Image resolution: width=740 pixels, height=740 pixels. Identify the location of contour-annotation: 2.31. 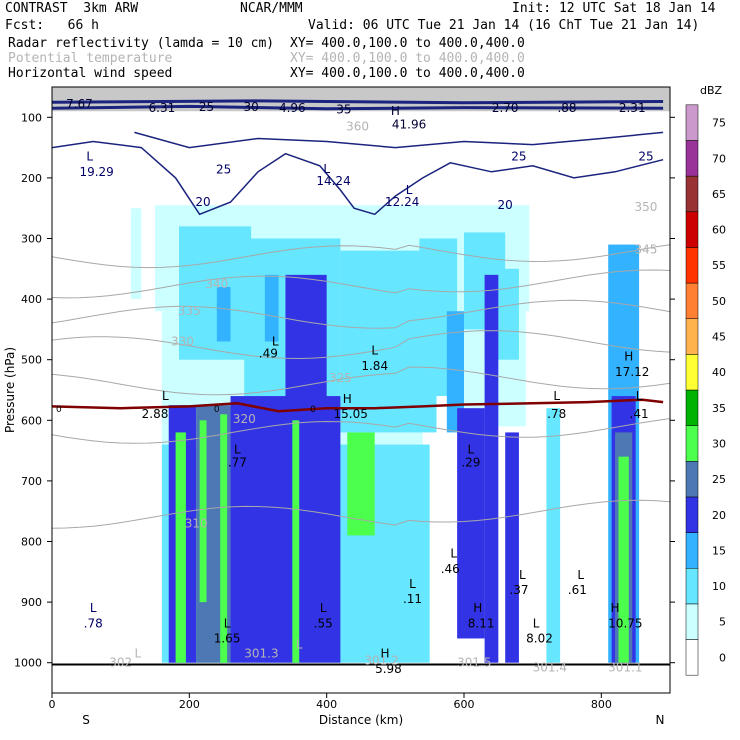
(632, 108).